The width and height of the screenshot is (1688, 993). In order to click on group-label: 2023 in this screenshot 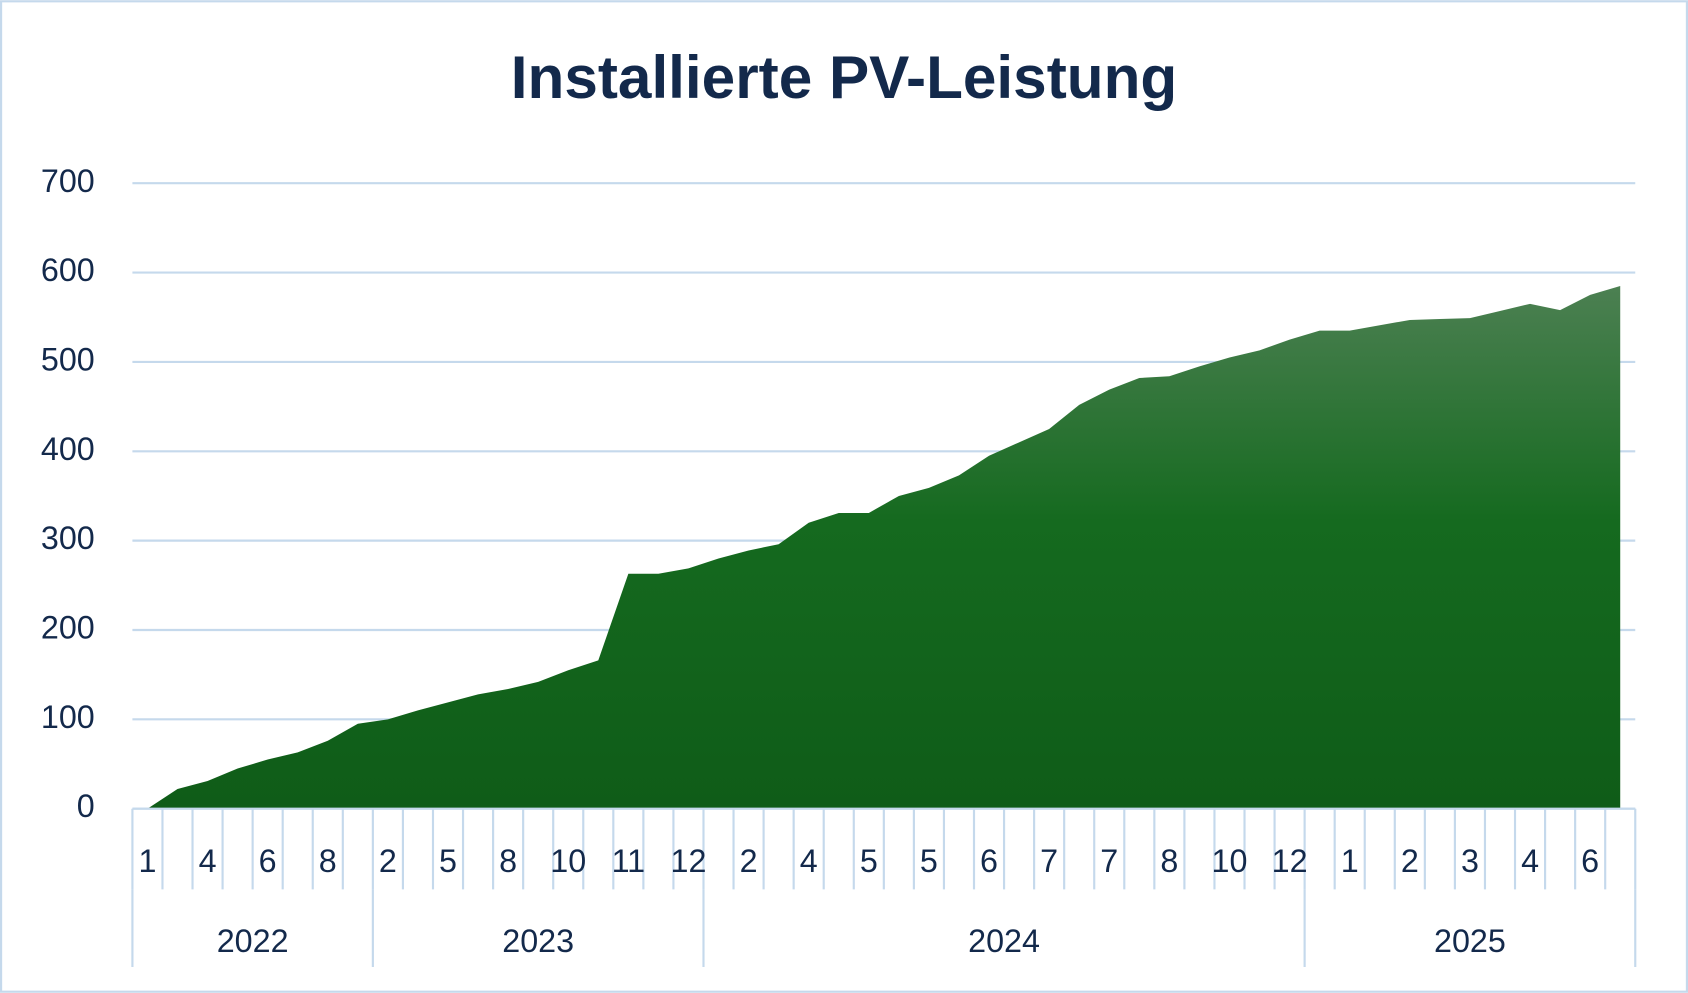, I will do `click(538, 941)`.